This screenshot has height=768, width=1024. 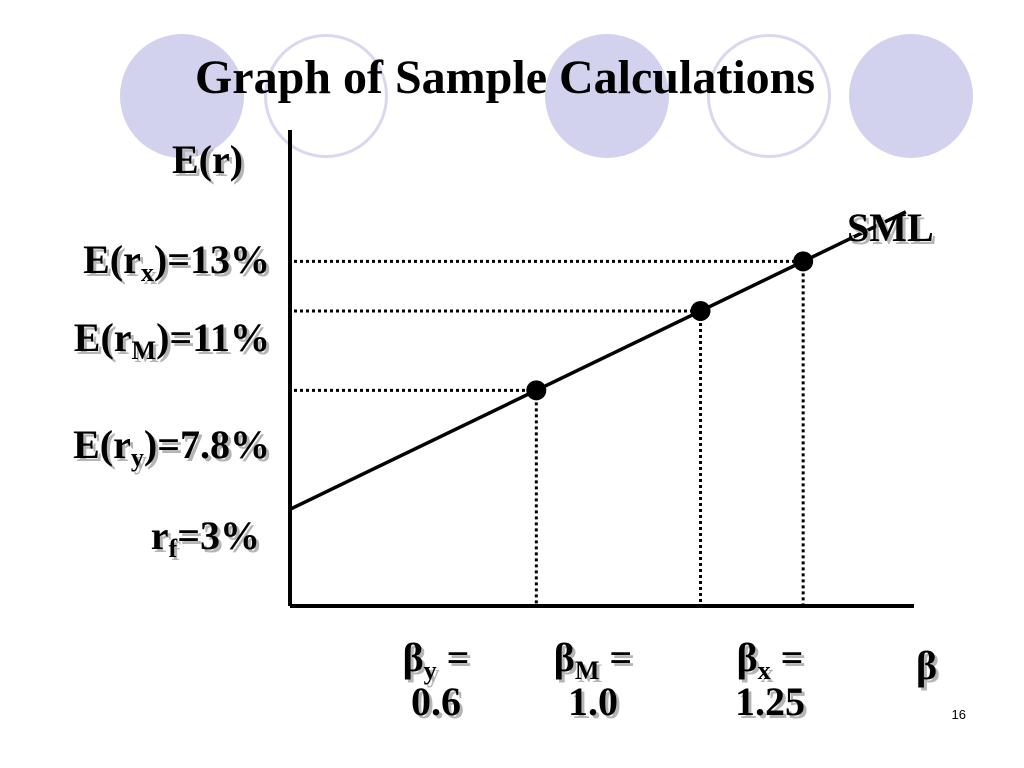 I want to click on sml-line-label: SML, so click(x=890, y=227).